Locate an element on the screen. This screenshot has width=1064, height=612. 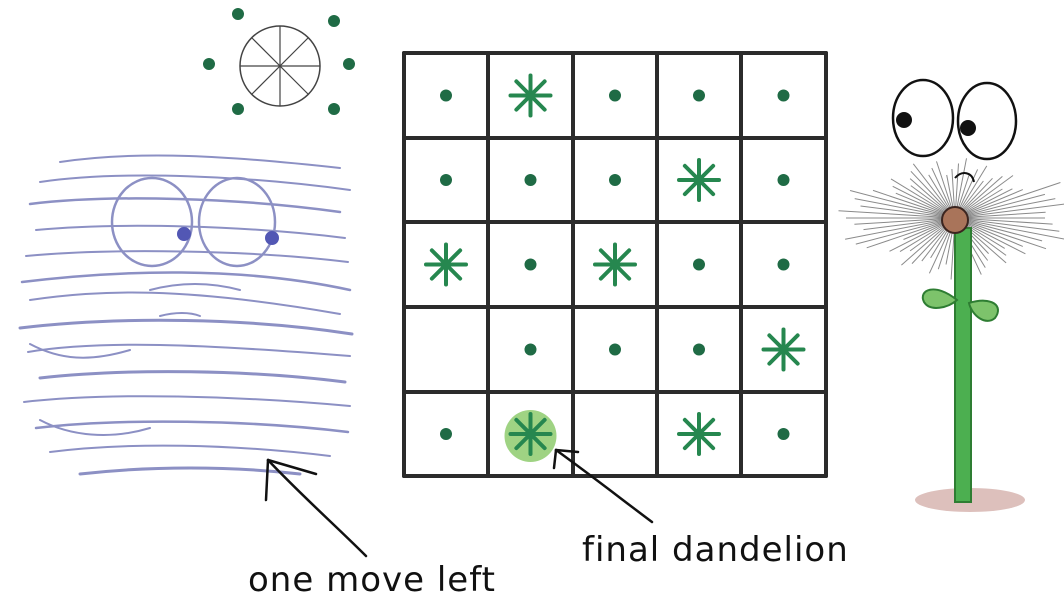
compass-dot-ne is located at coordinates (334, 21).